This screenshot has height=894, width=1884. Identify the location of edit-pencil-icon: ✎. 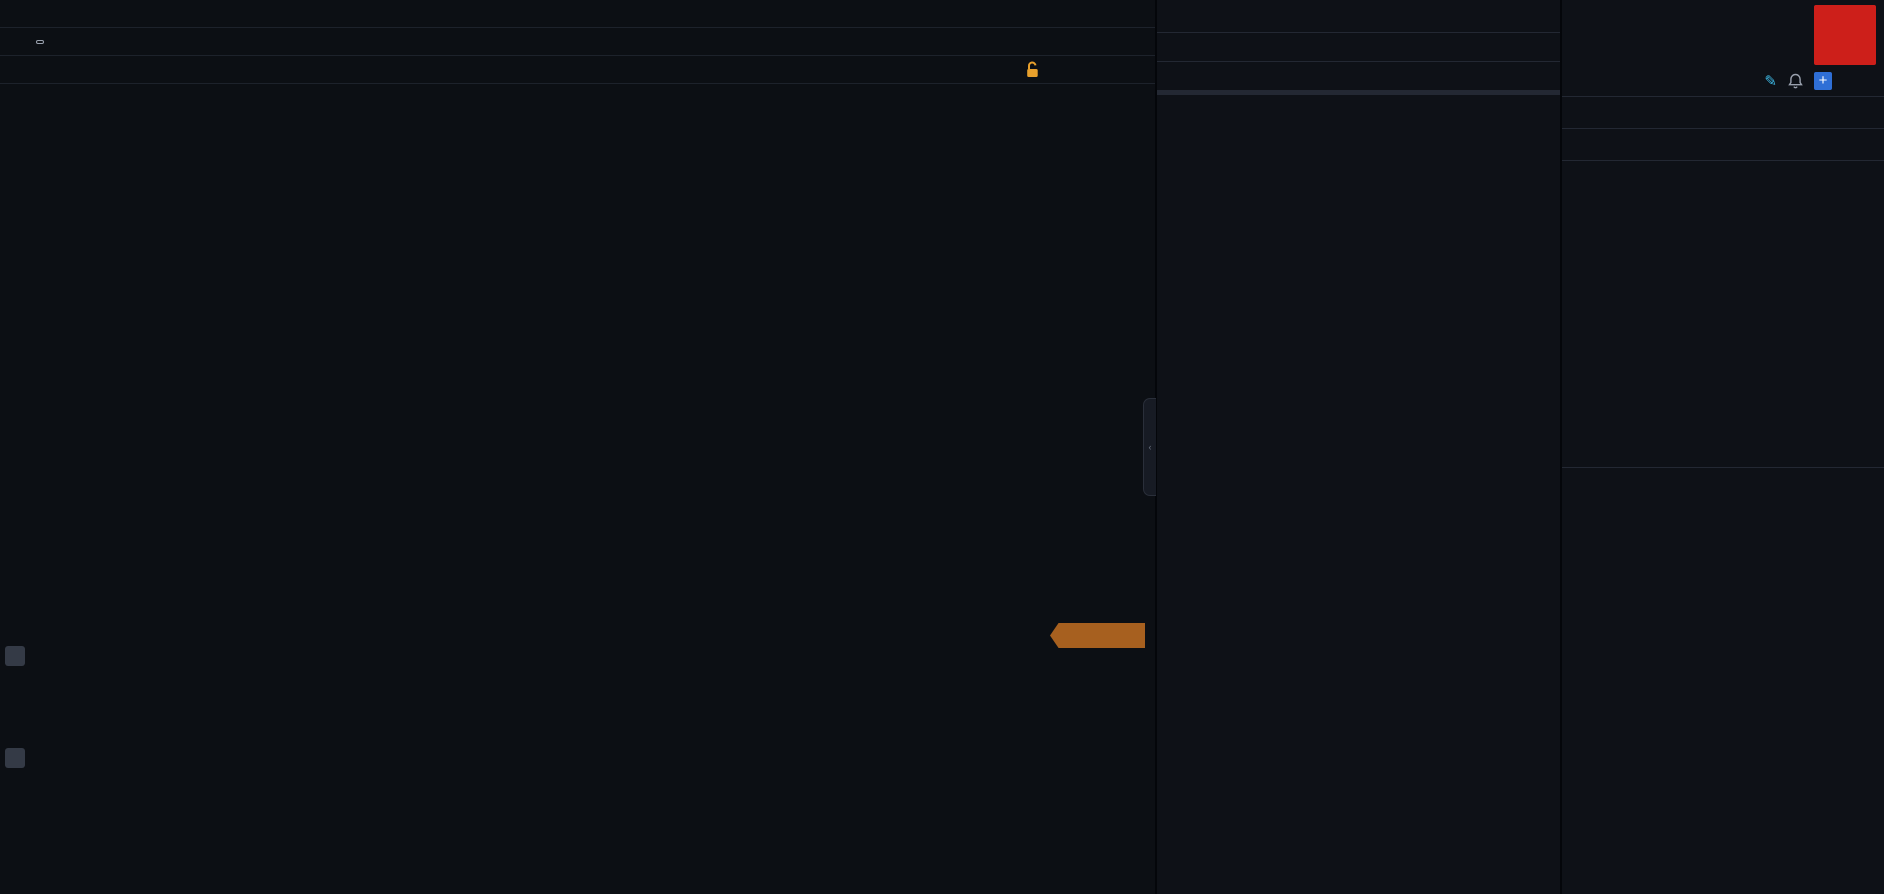
(1770, 81).